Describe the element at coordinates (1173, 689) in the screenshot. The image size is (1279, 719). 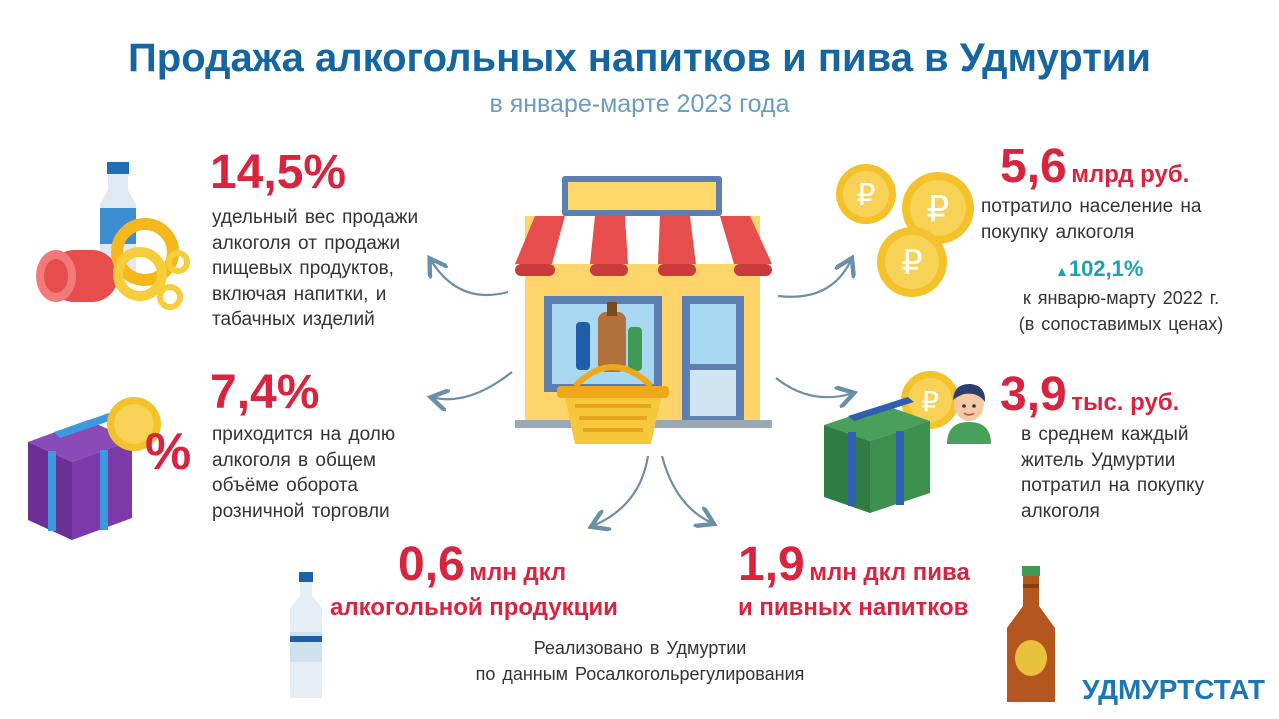
I see `brand-logo: УДМУРТСТАТ` at that location.